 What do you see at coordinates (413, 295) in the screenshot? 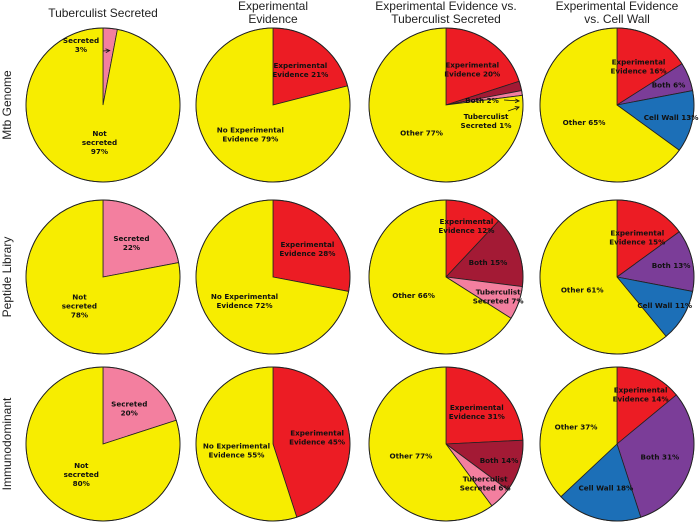
I see `slice-label-line: Other 66%` at bounding box center [413, 295].